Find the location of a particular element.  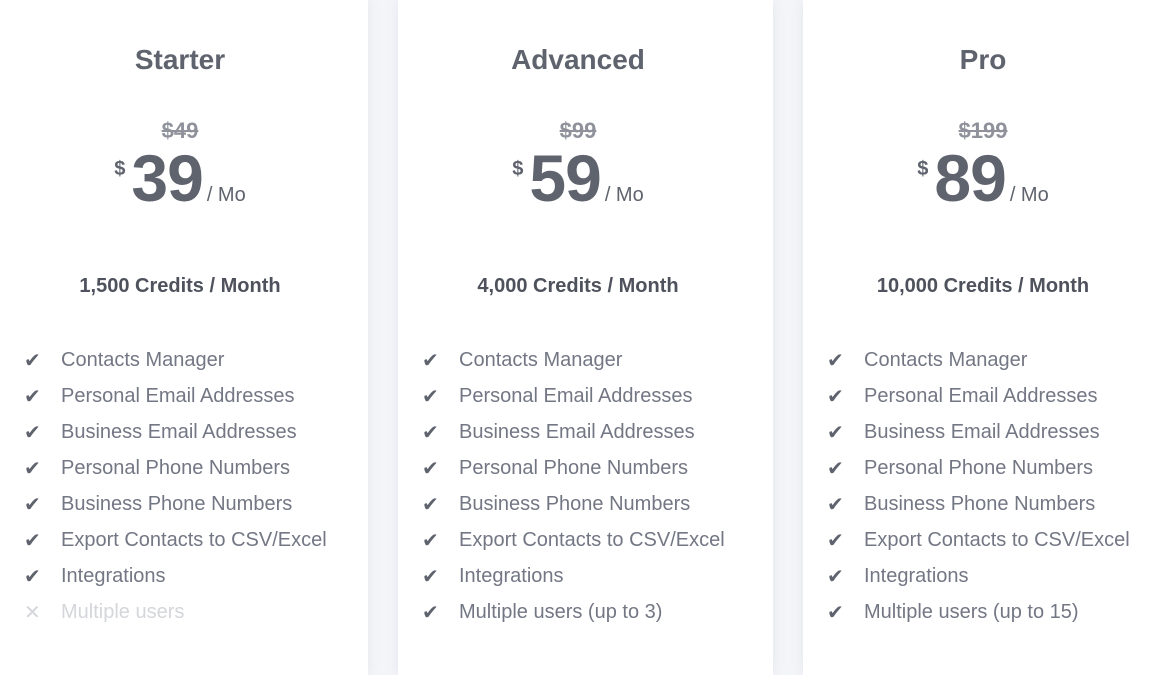

feature-item: ✔ Multiple users (up to 3) is located at coordinates (573, 612).